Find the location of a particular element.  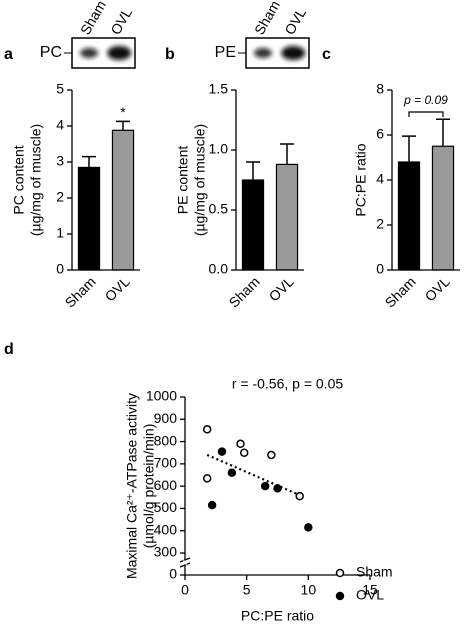

y-tick-label: 1 is located at coordinates (60, 233).